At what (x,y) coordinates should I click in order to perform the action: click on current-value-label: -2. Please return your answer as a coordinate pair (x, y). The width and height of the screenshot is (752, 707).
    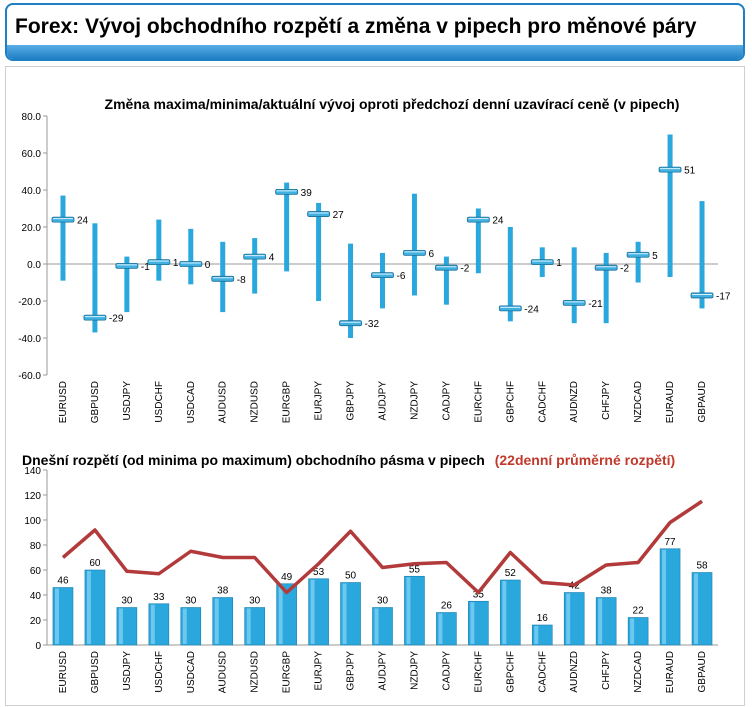
    Looking at the image, I should click on (464, 269).